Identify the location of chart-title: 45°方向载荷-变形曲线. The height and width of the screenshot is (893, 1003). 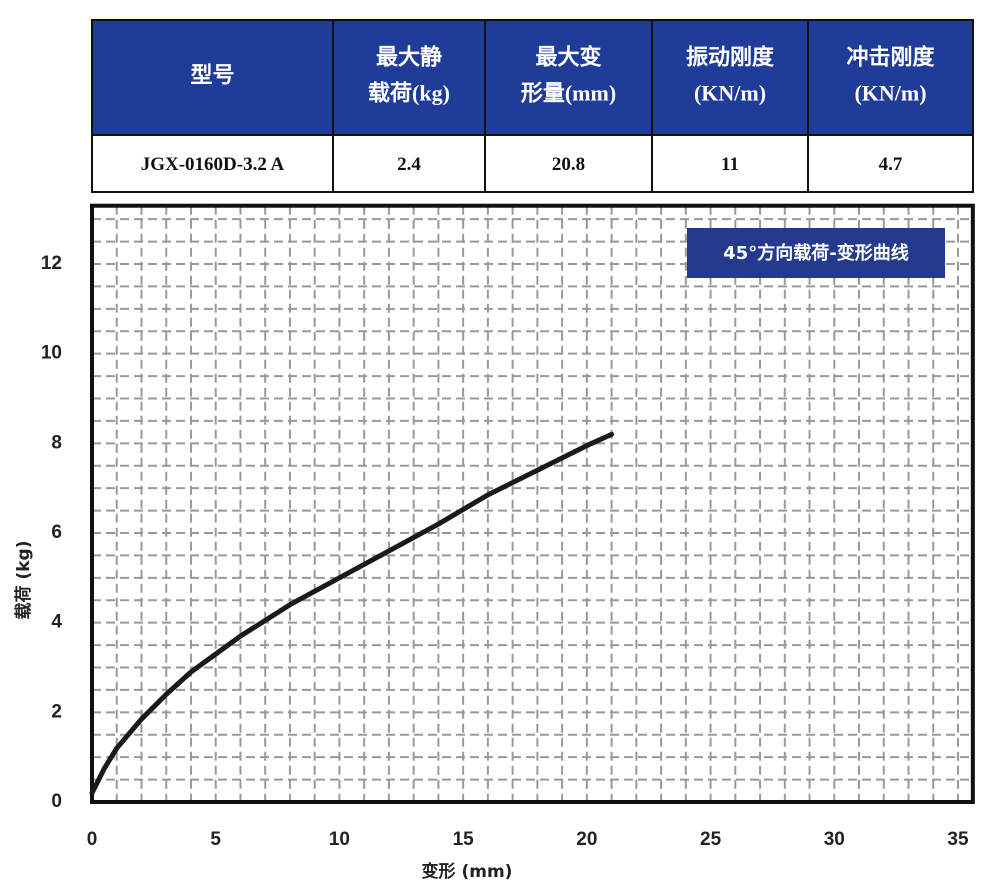
(816, 253).